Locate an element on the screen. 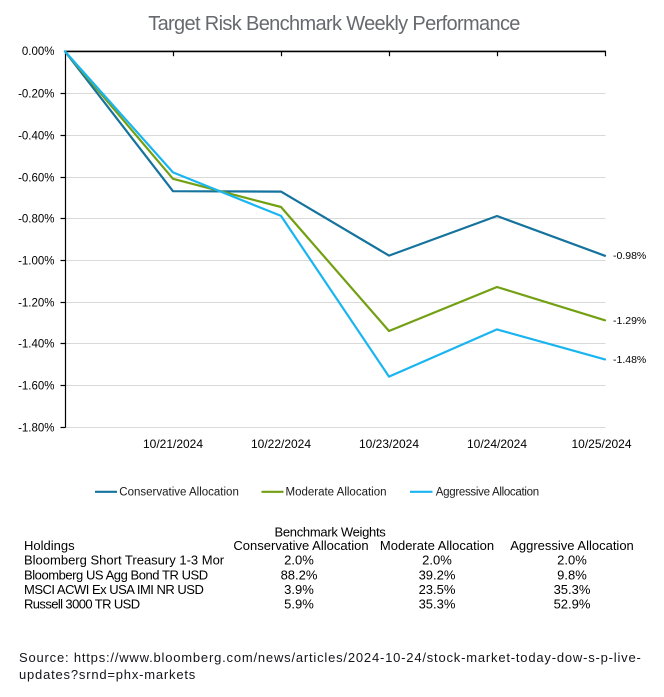 The height and width of the screenshot is (697, 664). svg-text: -0.20% is located at coordinates (36, 94).